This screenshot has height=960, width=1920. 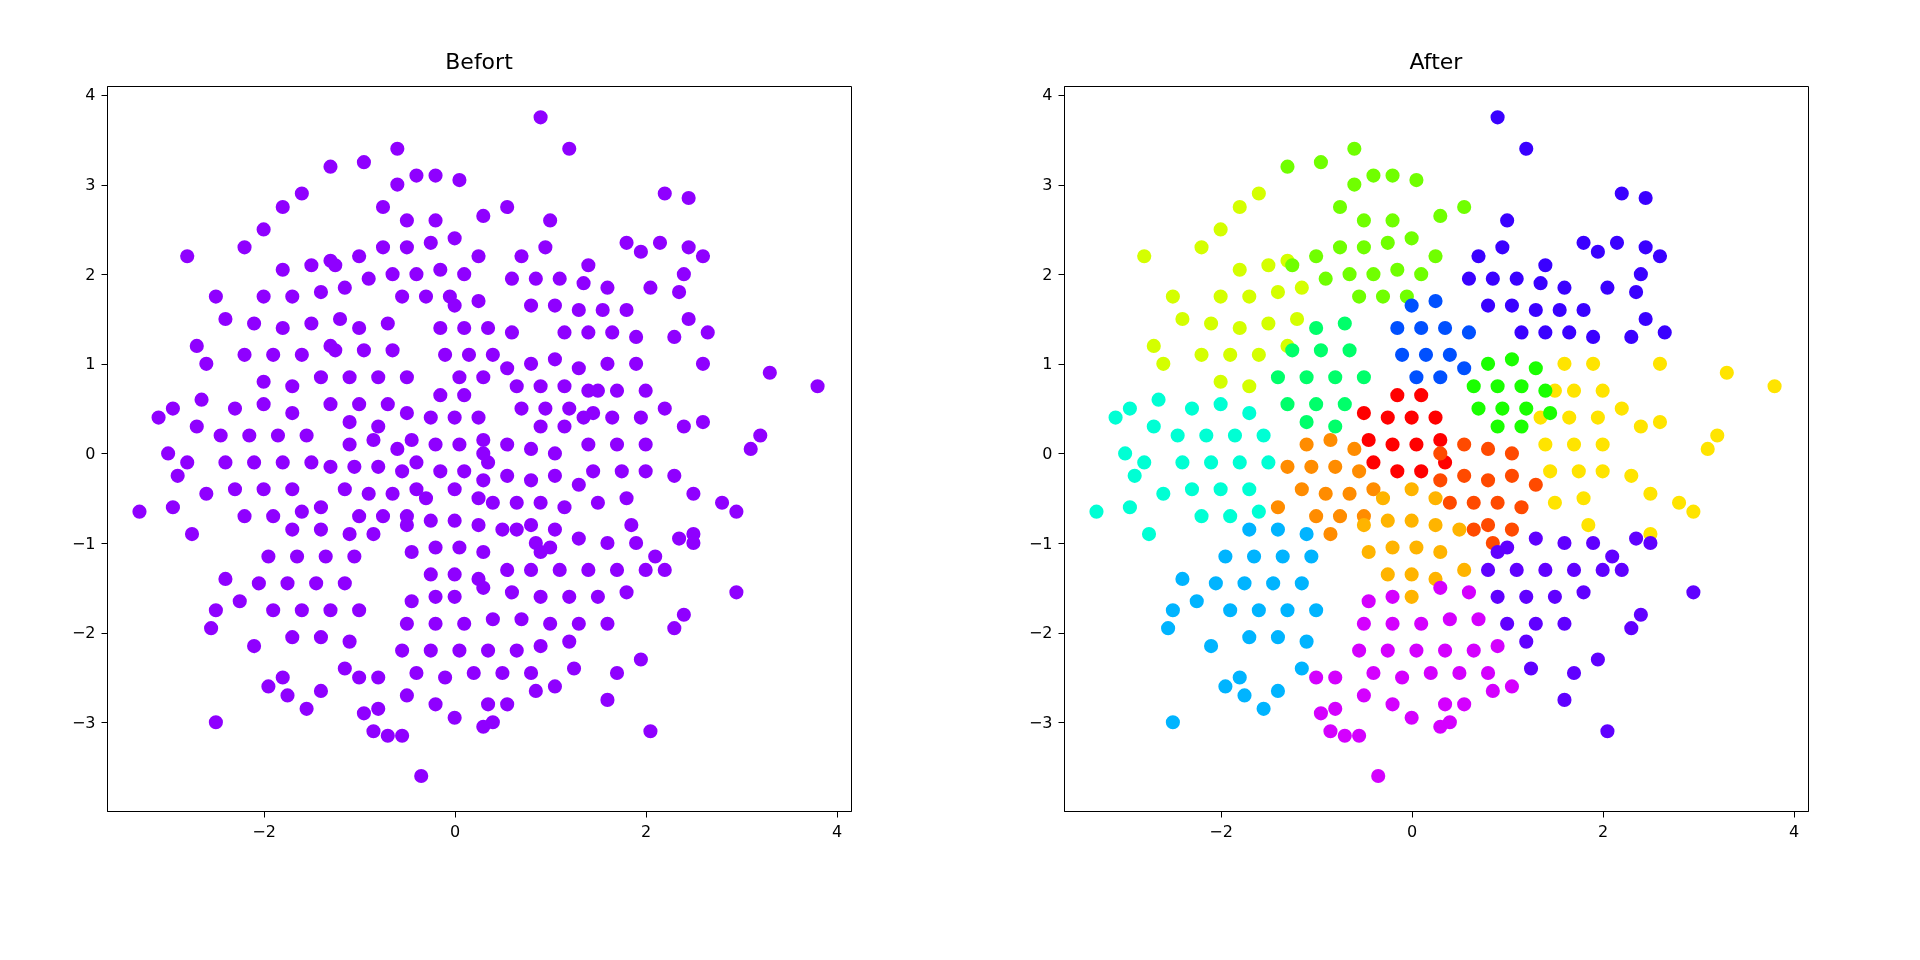 What do you see at coordinates (83, 722) in the screenshot?
I see `y-tick-label: −3` at bounding box center [83, 722].